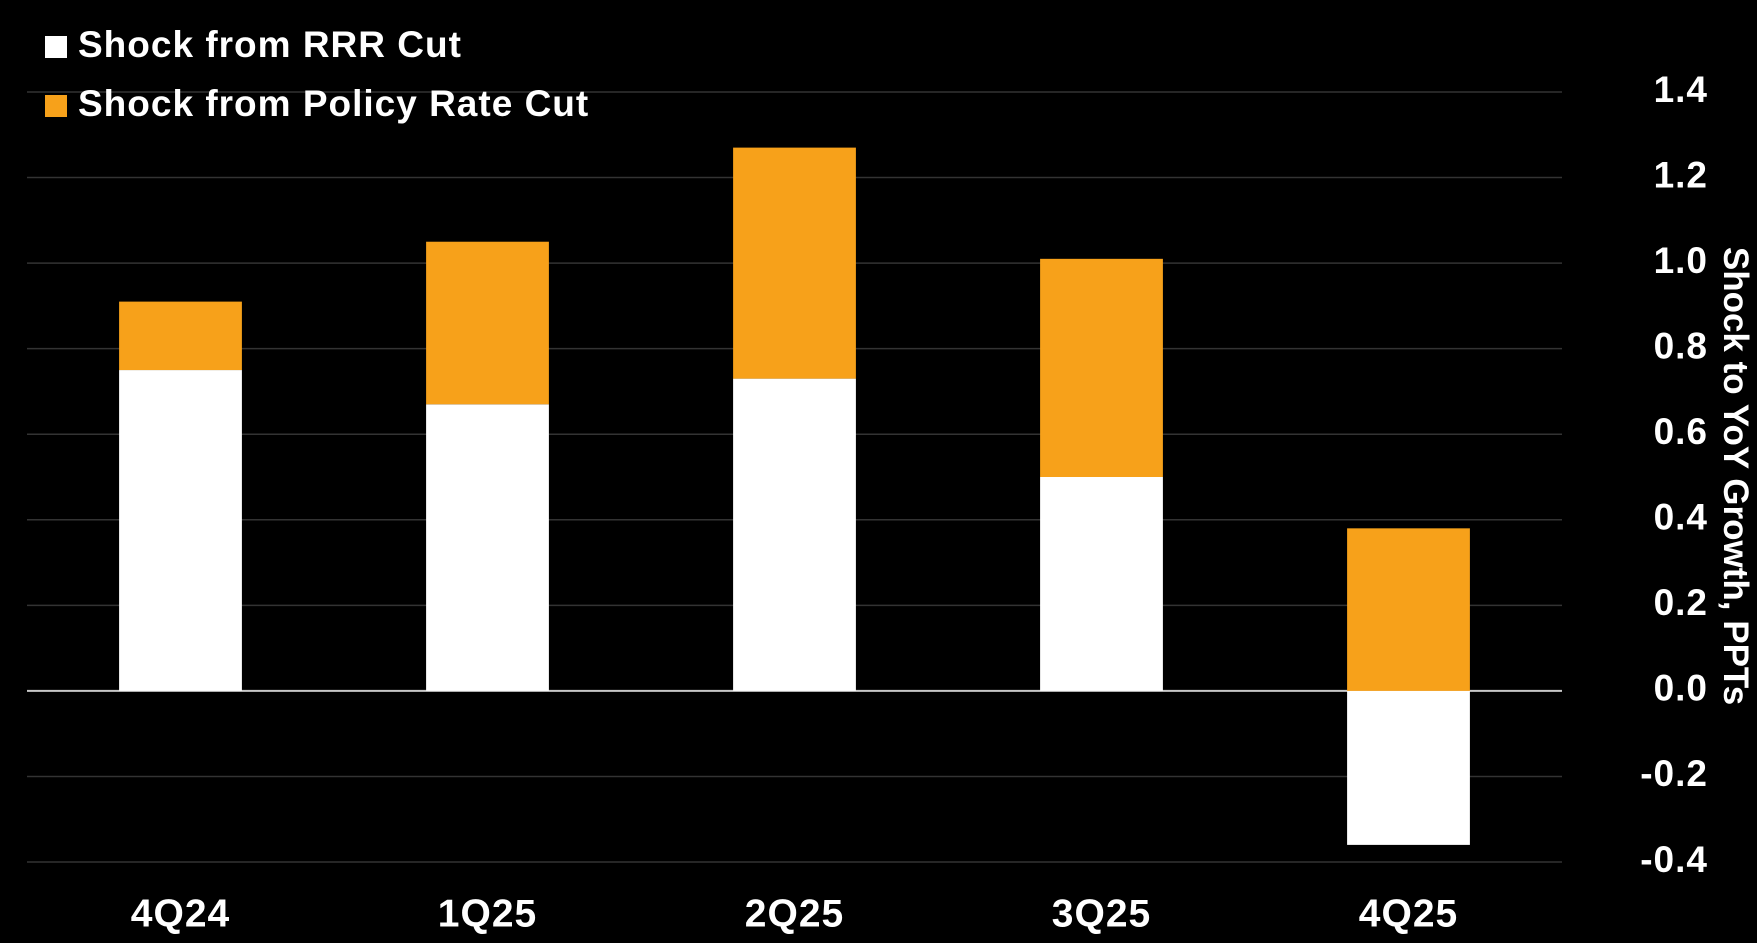 This screenshot has width=1757, height=943. What do you see at coordinates (1674, 773) in the screenshot?
I see `y-tick-label: -0.2` at bounding box center [1674, 773].